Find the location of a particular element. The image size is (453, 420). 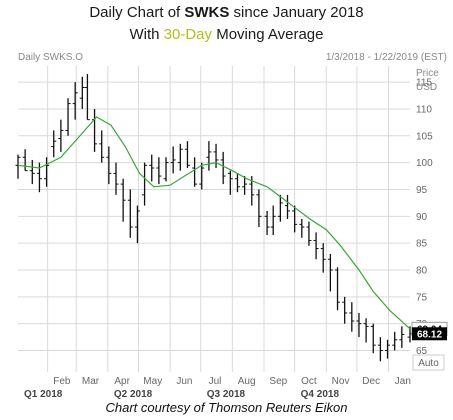

x-tick-label: Nov is located at coordinates (341, 381).